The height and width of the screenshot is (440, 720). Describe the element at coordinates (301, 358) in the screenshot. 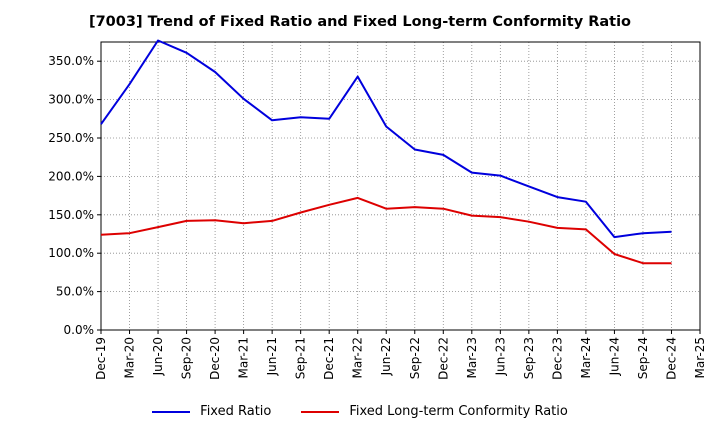

I see `x-tick-label: Sep-21` at that location.